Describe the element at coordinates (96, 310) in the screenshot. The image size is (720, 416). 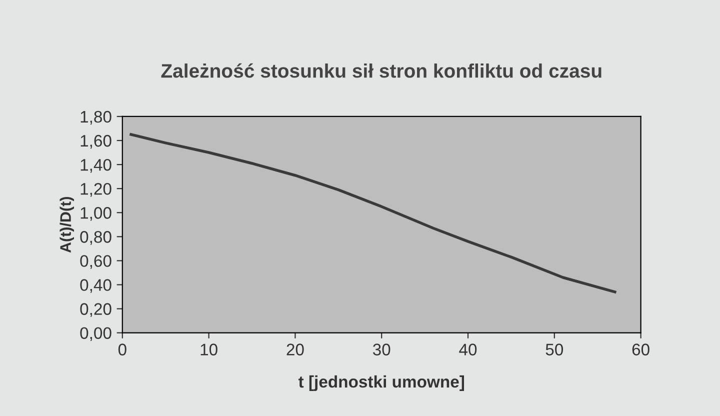
I see `y-tick-label: 0,20` at that location.